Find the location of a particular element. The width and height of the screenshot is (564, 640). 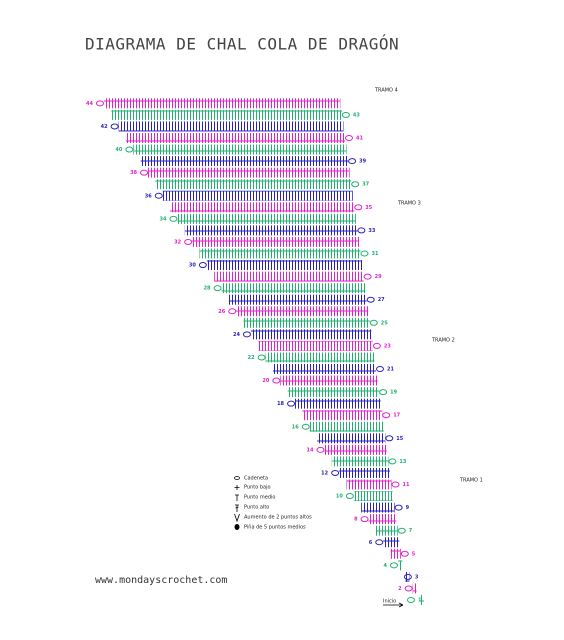

row-number: 20 is located at coordinates (265, 381).